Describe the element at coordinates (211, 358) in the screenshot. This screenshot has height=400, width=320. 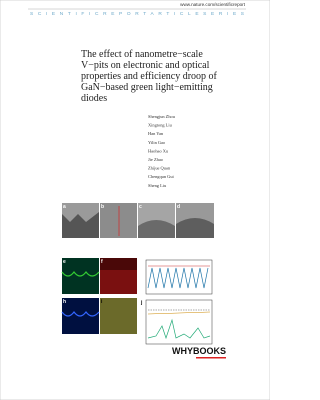
I see `logo-bar` at that location.